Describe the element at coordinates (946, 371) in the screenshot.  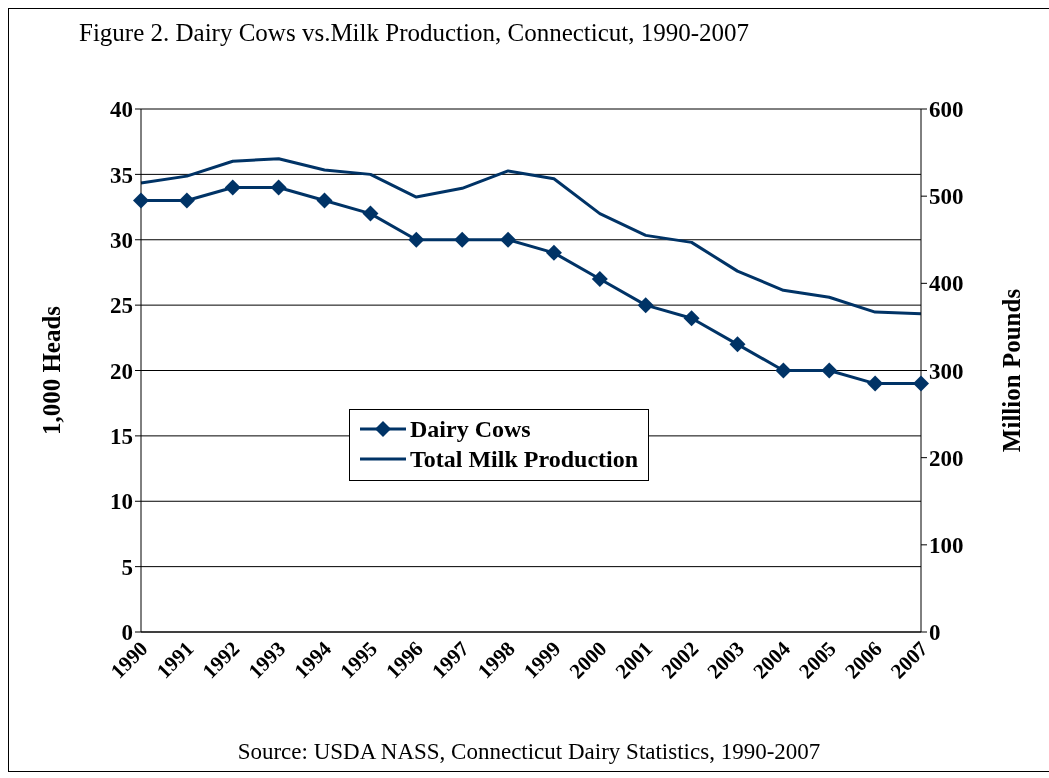
I see `y2-tick-label: 300` at that location.